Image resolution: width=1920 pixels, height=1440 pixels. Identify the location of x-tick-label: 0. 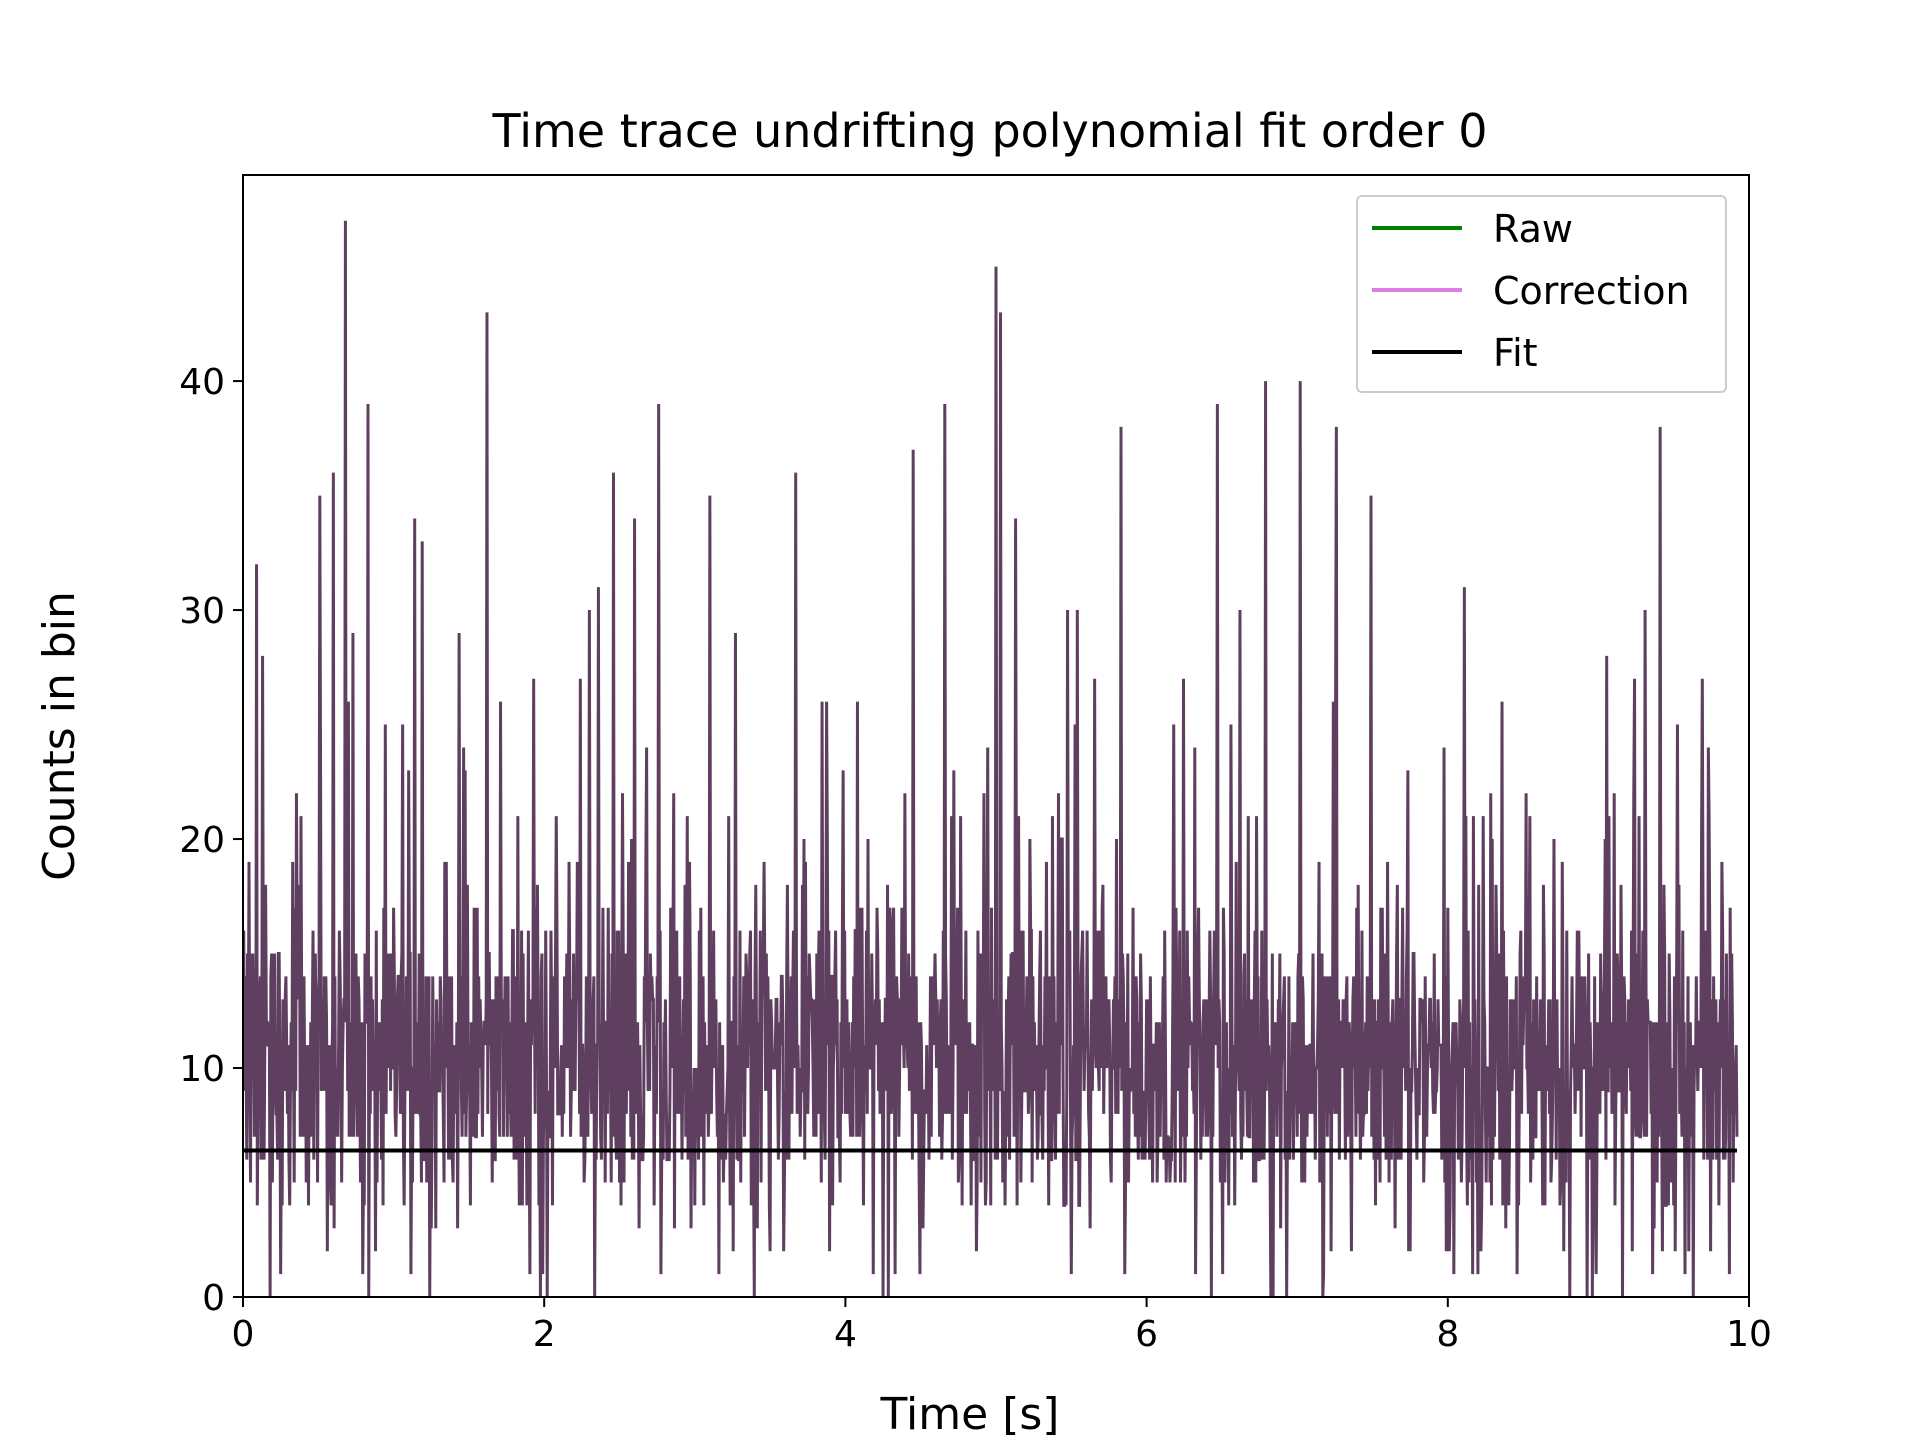
(243, 1334).